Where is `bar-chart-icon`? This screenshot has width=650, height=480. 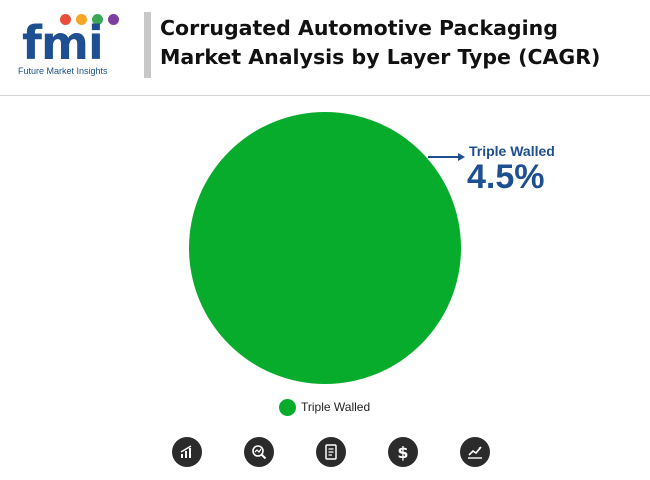
bar-chart-icon is located at coordinates (187, 452).